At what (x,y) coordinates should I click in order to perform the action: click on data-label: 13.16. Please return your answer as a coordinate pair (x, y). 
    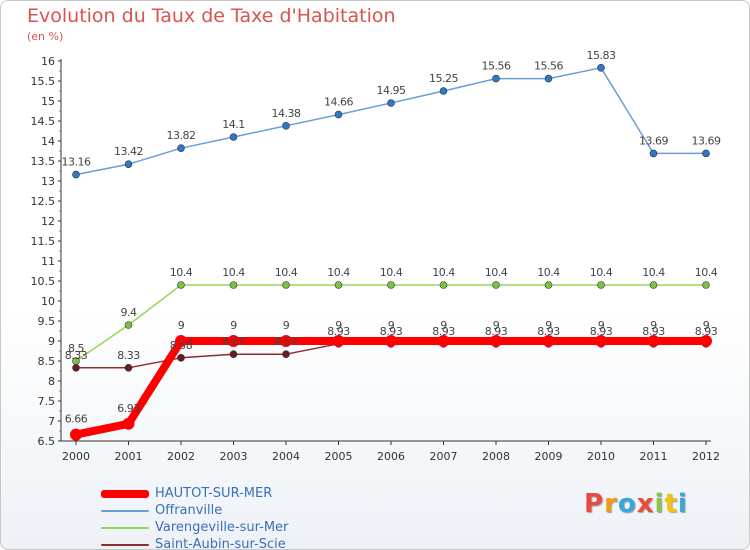
    Looking at the image, I should click on (76, 162).